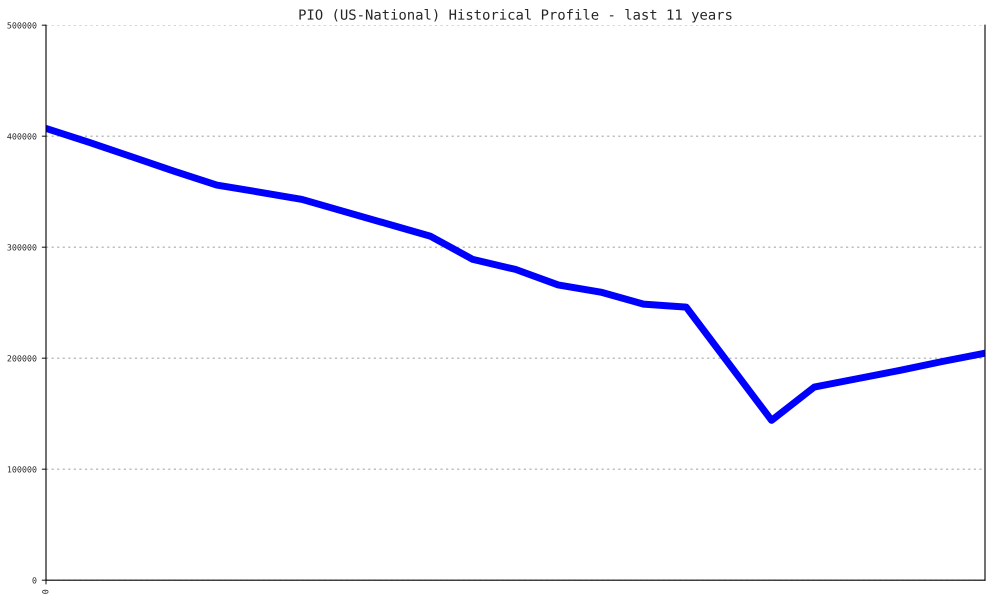  I want to click on chart-title: PIO (US-National) Historical Profile - last 11 years, so click(515, 16).